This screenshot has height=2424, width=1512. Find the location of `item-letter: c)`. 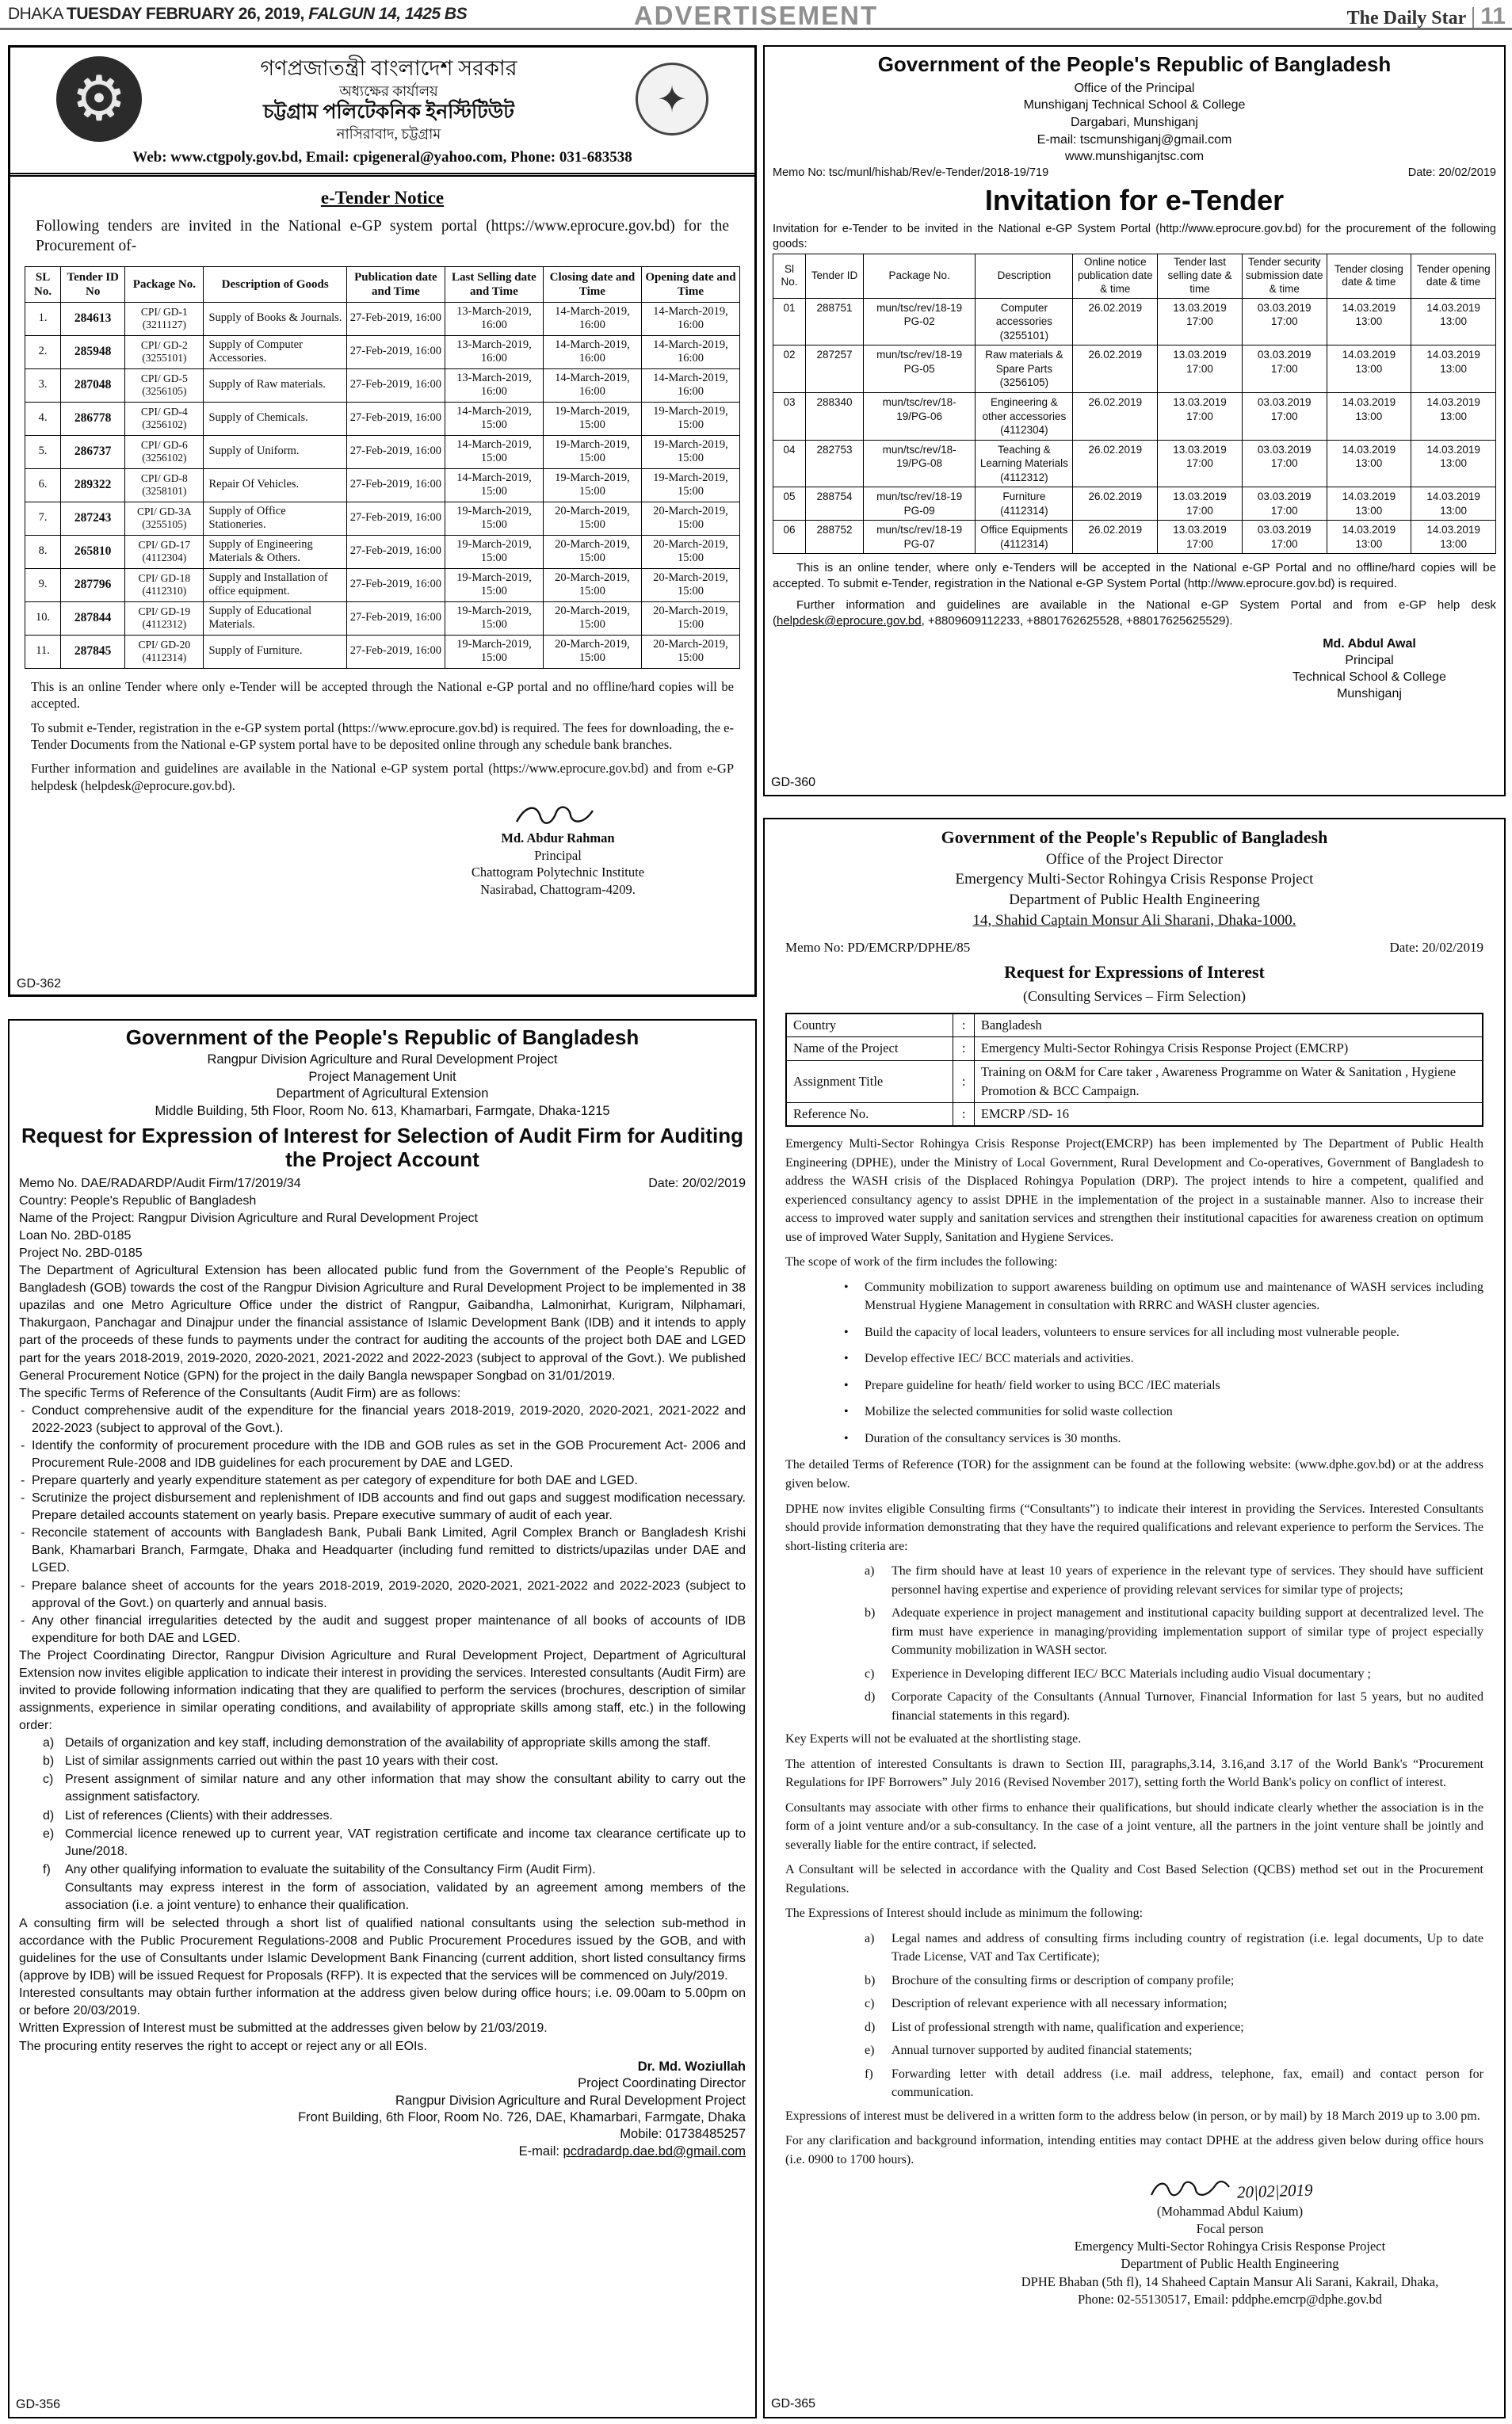

item-letter: c) is located at coordinates (870, 2004).